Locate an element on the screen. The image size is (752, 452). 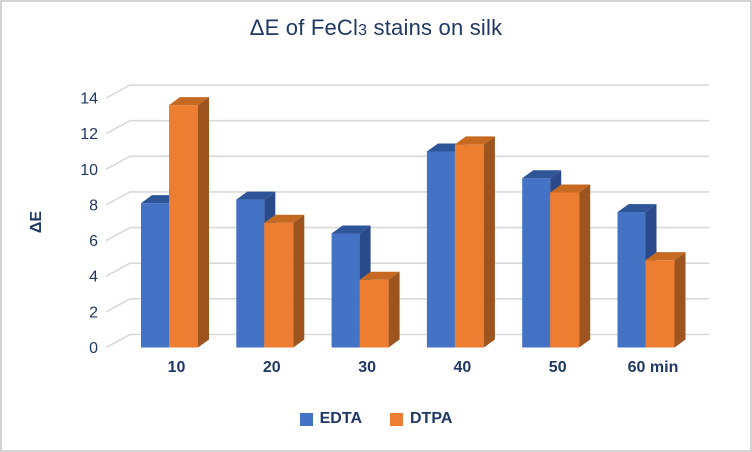
x-category-label: 30 is located at coordinates (367, 367).